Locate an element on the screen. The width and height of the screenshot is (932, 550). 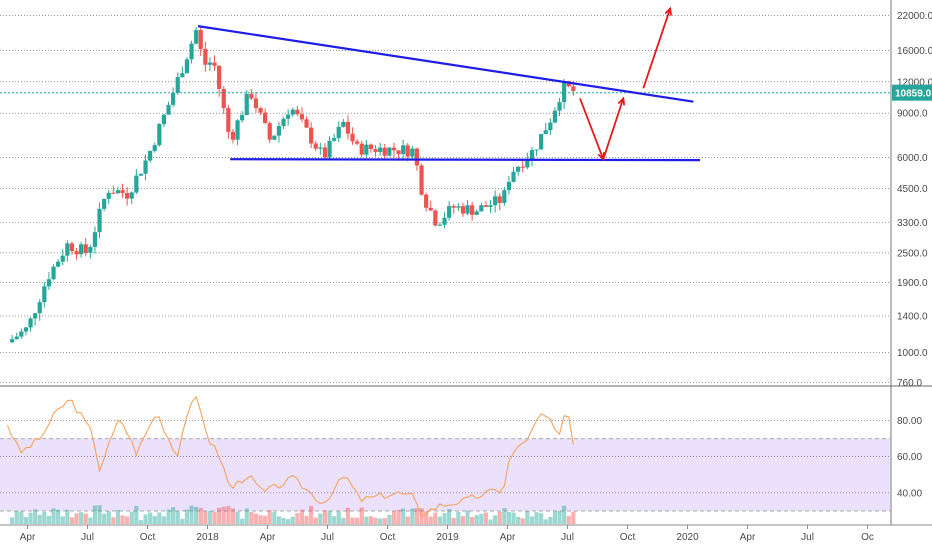
projection-arrow-breakout is located at coordinates (657, 48).